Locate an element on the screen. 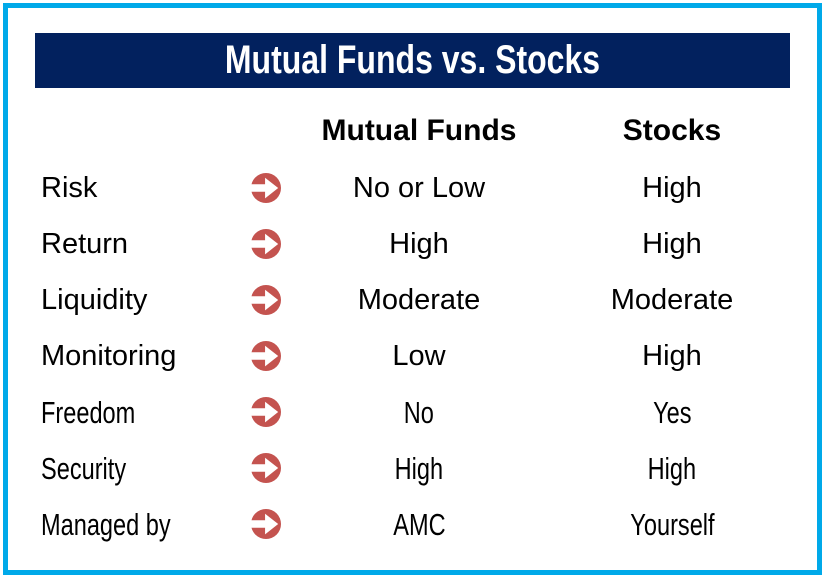 The height and width of the screenshot is (578, 825). row-label: Risk is located at coordinates (69, 187).